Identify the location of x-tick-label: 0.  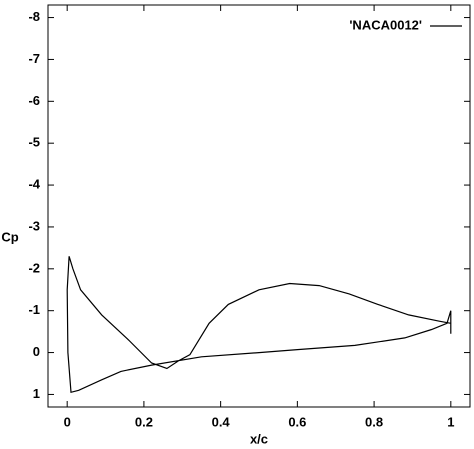
(67, 421).